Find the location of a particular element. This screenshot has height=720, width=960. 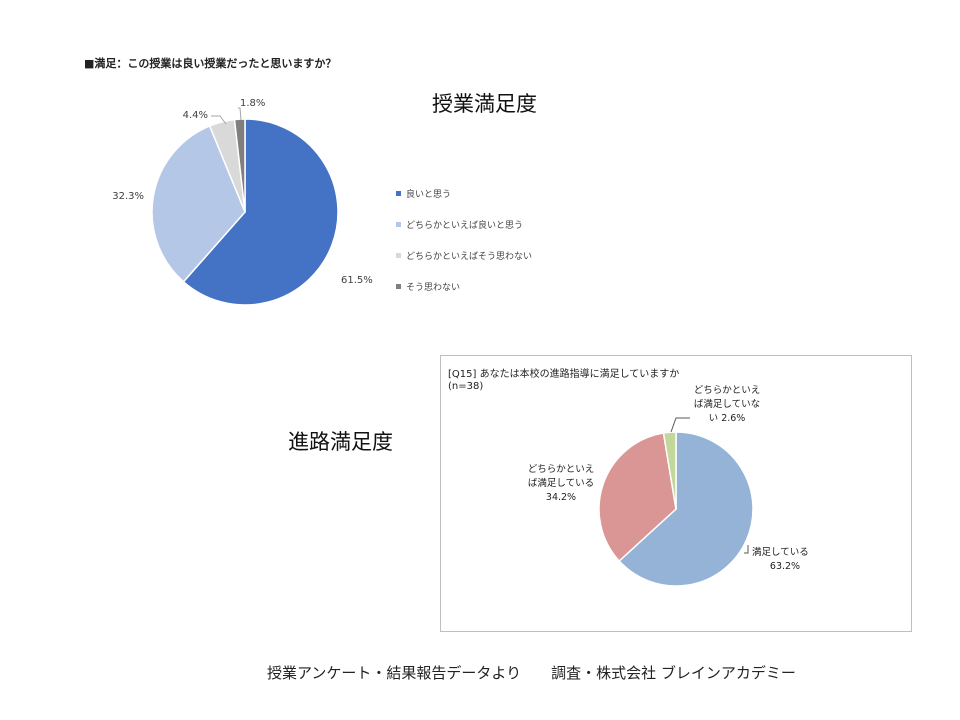

data-label: ば満足していな is located at coordinates (727, 404).